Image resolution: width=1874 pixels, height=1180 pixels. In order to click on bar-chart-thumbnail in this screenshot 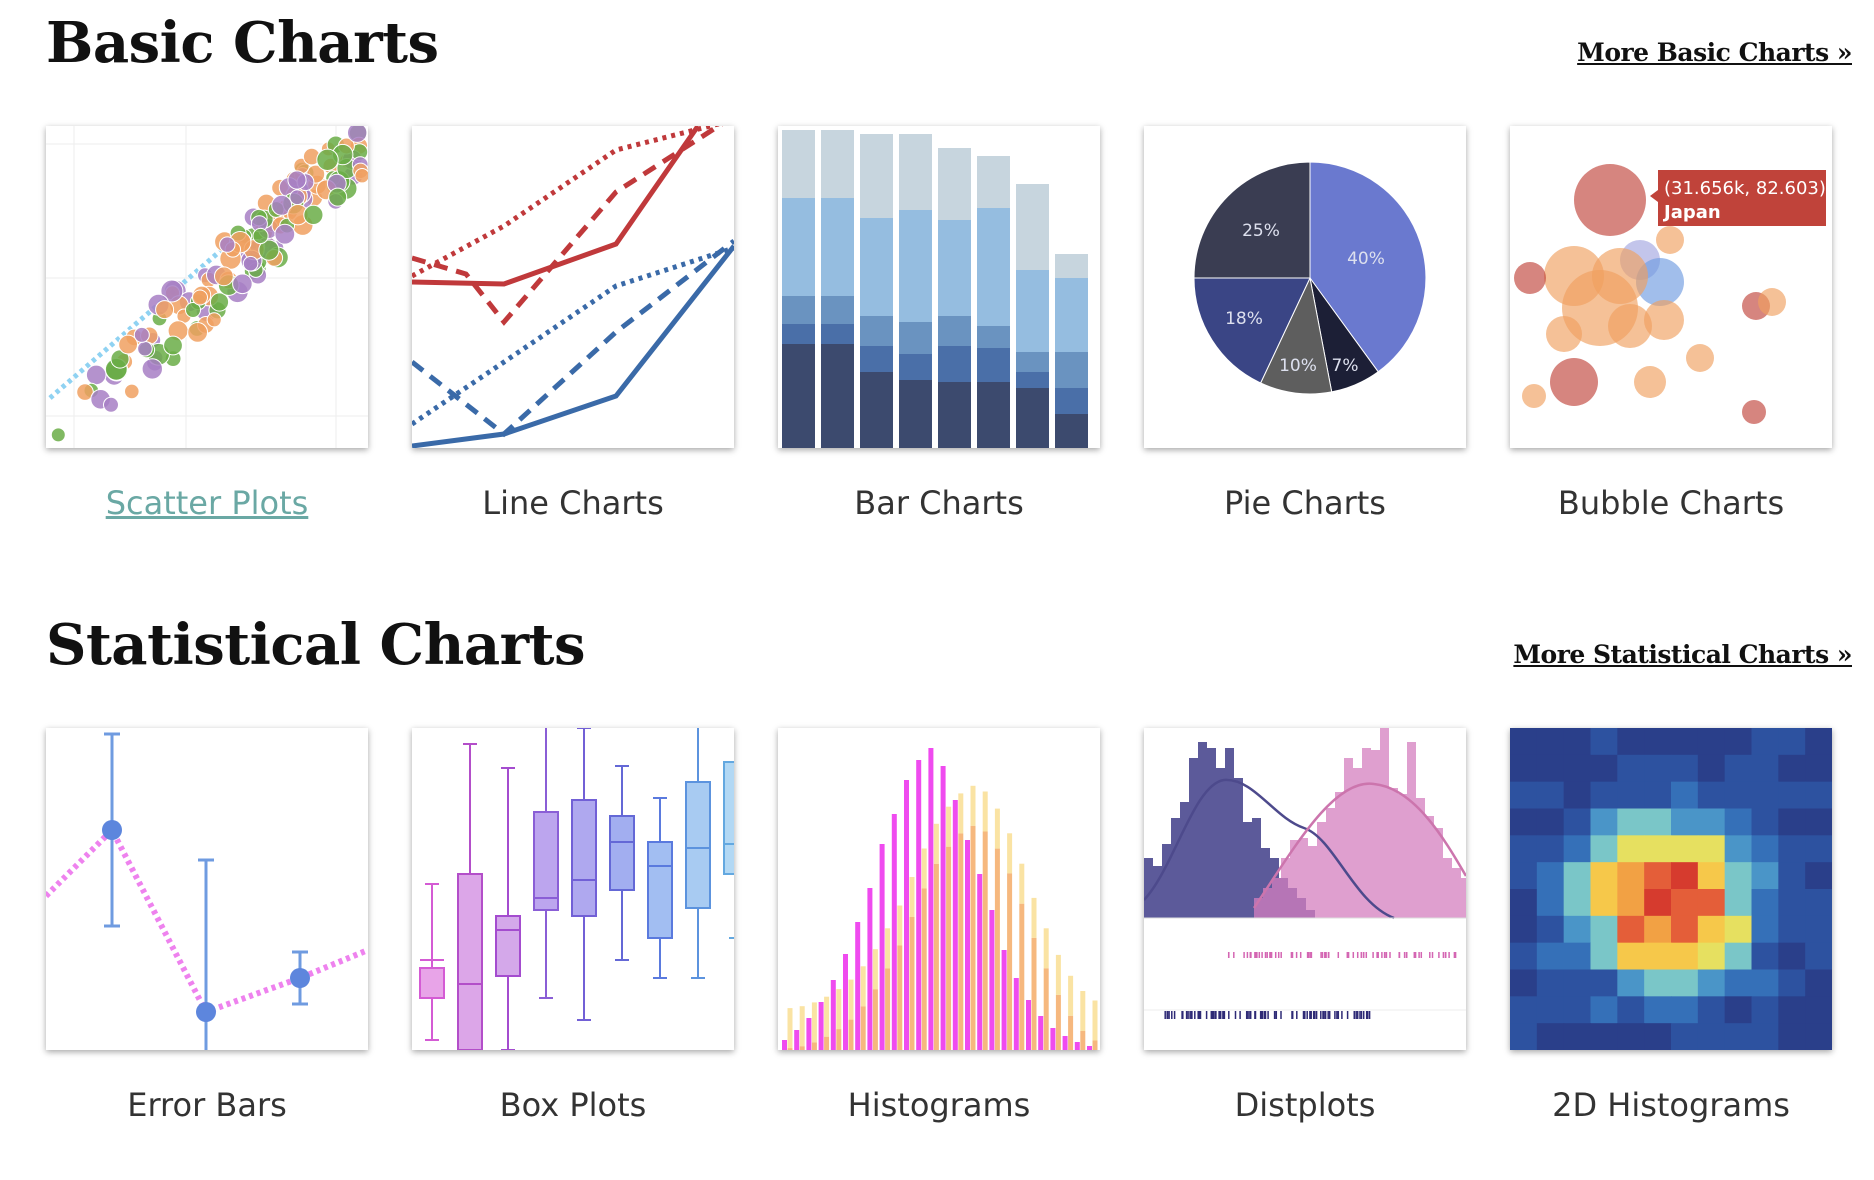, I will do `click(939, 287)`.